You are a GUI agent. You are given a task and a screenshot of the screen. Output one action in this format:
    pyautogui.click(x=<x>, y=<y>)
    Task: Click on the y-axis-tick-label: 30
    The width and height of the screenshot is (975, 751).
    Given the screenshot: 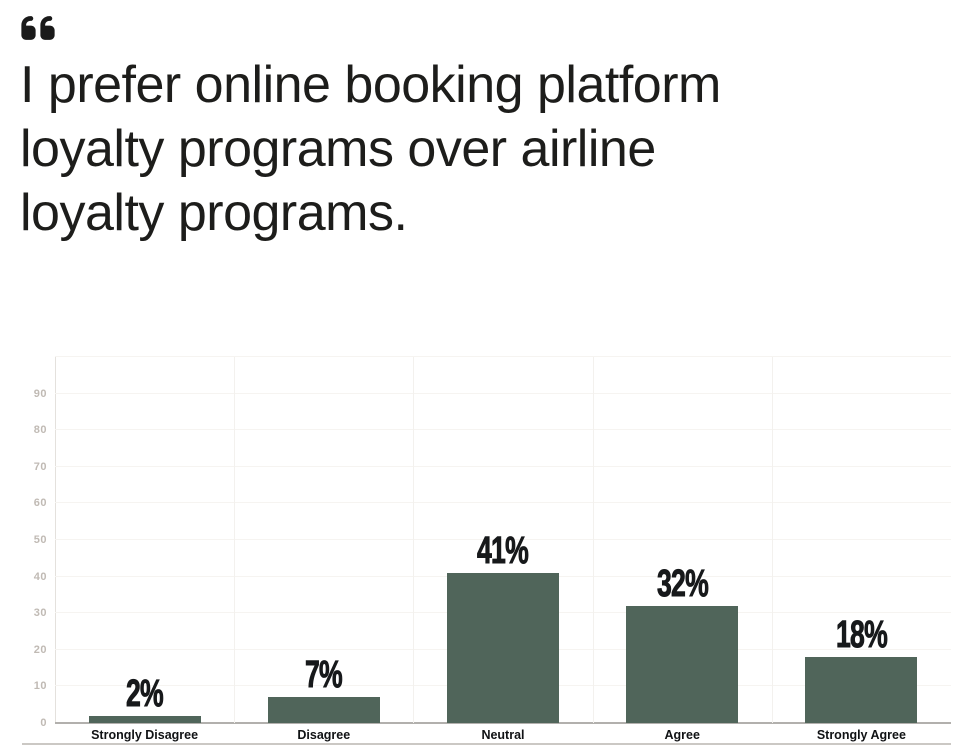 What is the action you would take?
    pyautogui.click(x=40, y=613)
    